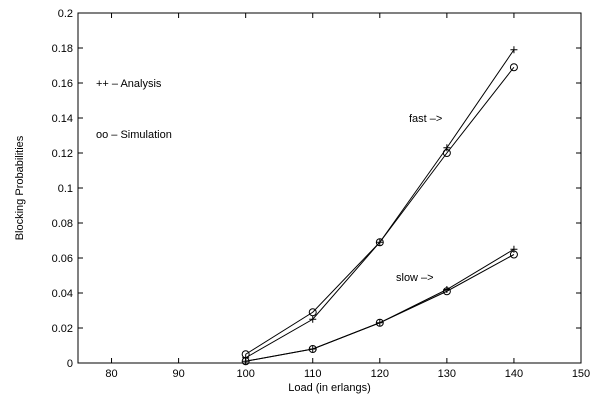 Image resolution: width=604 pixels, height=399 pixels. Describe the element at coordinates (62, 49) in the screenshot. I see `y-tick-label: 0.18` at that location.